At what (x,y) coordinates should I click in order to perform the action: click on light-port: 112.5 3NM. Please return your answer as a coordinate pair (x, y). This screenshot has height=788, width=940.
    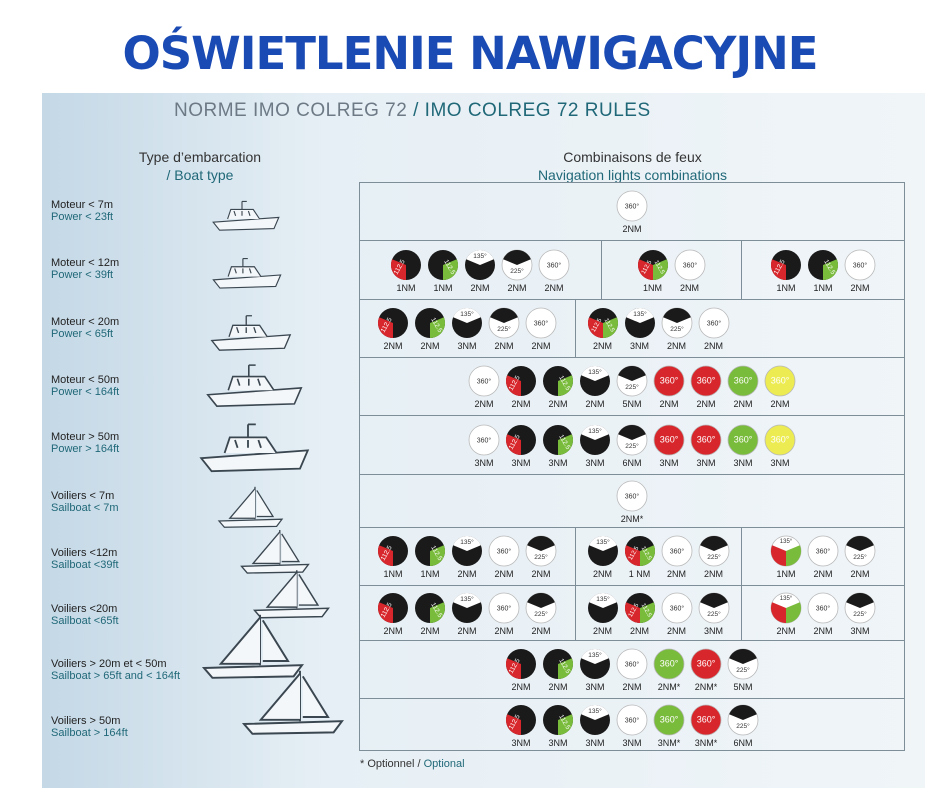
    Looking at the image, I should click on (521, 446).